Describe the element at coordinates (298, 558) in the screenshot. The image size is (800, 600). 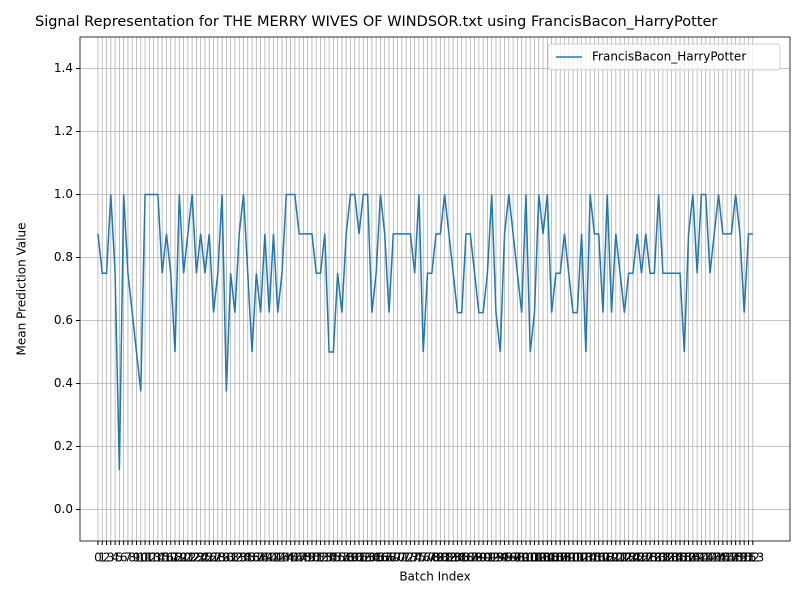
I see `x-tick-label: 47` at that location.